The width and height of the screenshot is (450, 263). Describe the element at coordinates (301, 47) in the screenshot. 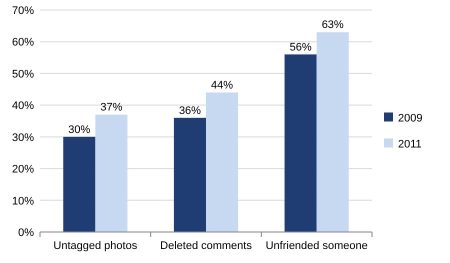

I see `data-label: 56%` at that location.